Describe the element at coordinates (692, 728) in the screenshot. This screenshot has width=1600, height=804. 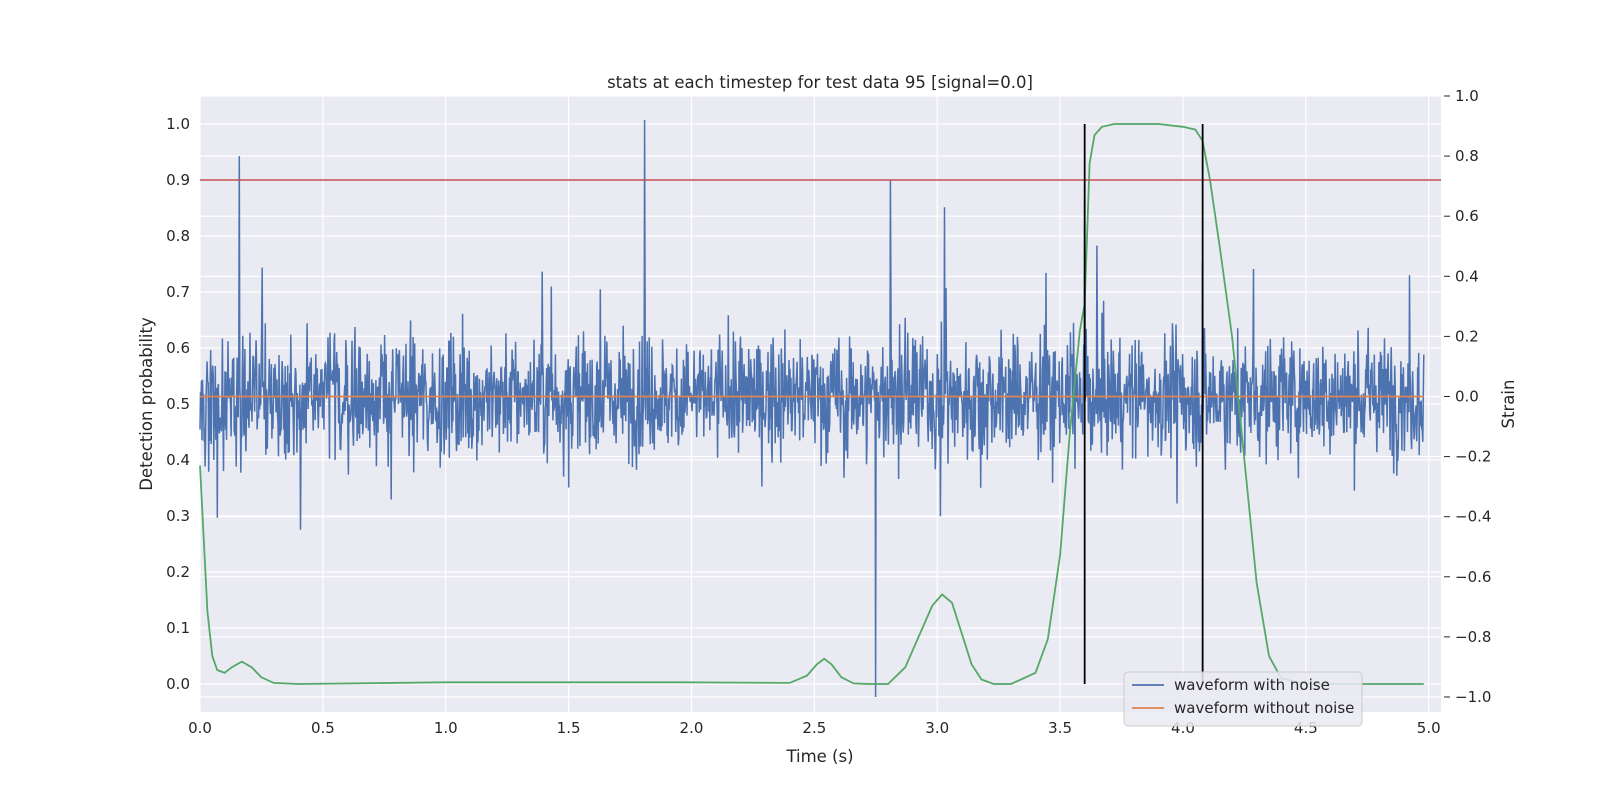
I see `x-tick-label: 2.0` at that location.